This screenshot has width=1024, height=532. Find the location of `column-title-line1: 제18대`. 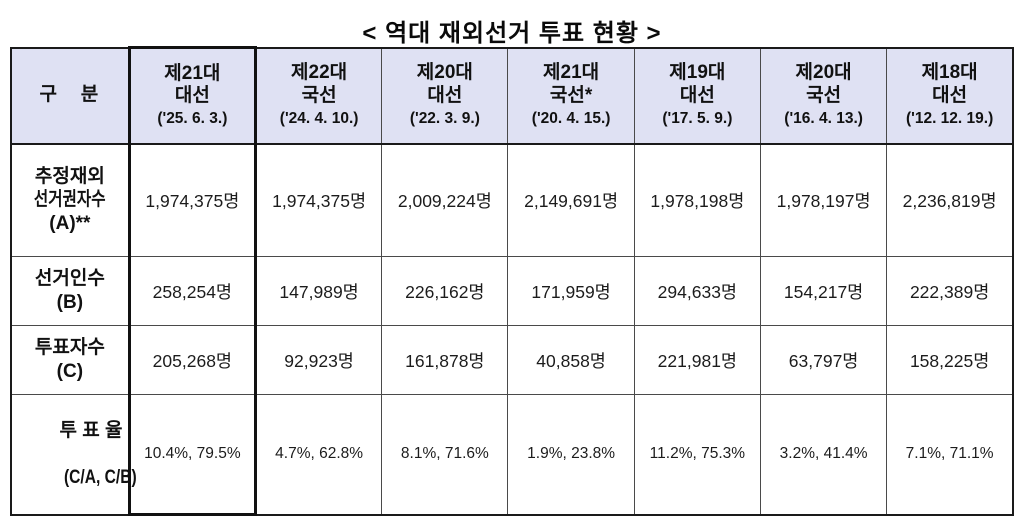

column-title-line1: 제18대 is located at coordinates (949, 73).